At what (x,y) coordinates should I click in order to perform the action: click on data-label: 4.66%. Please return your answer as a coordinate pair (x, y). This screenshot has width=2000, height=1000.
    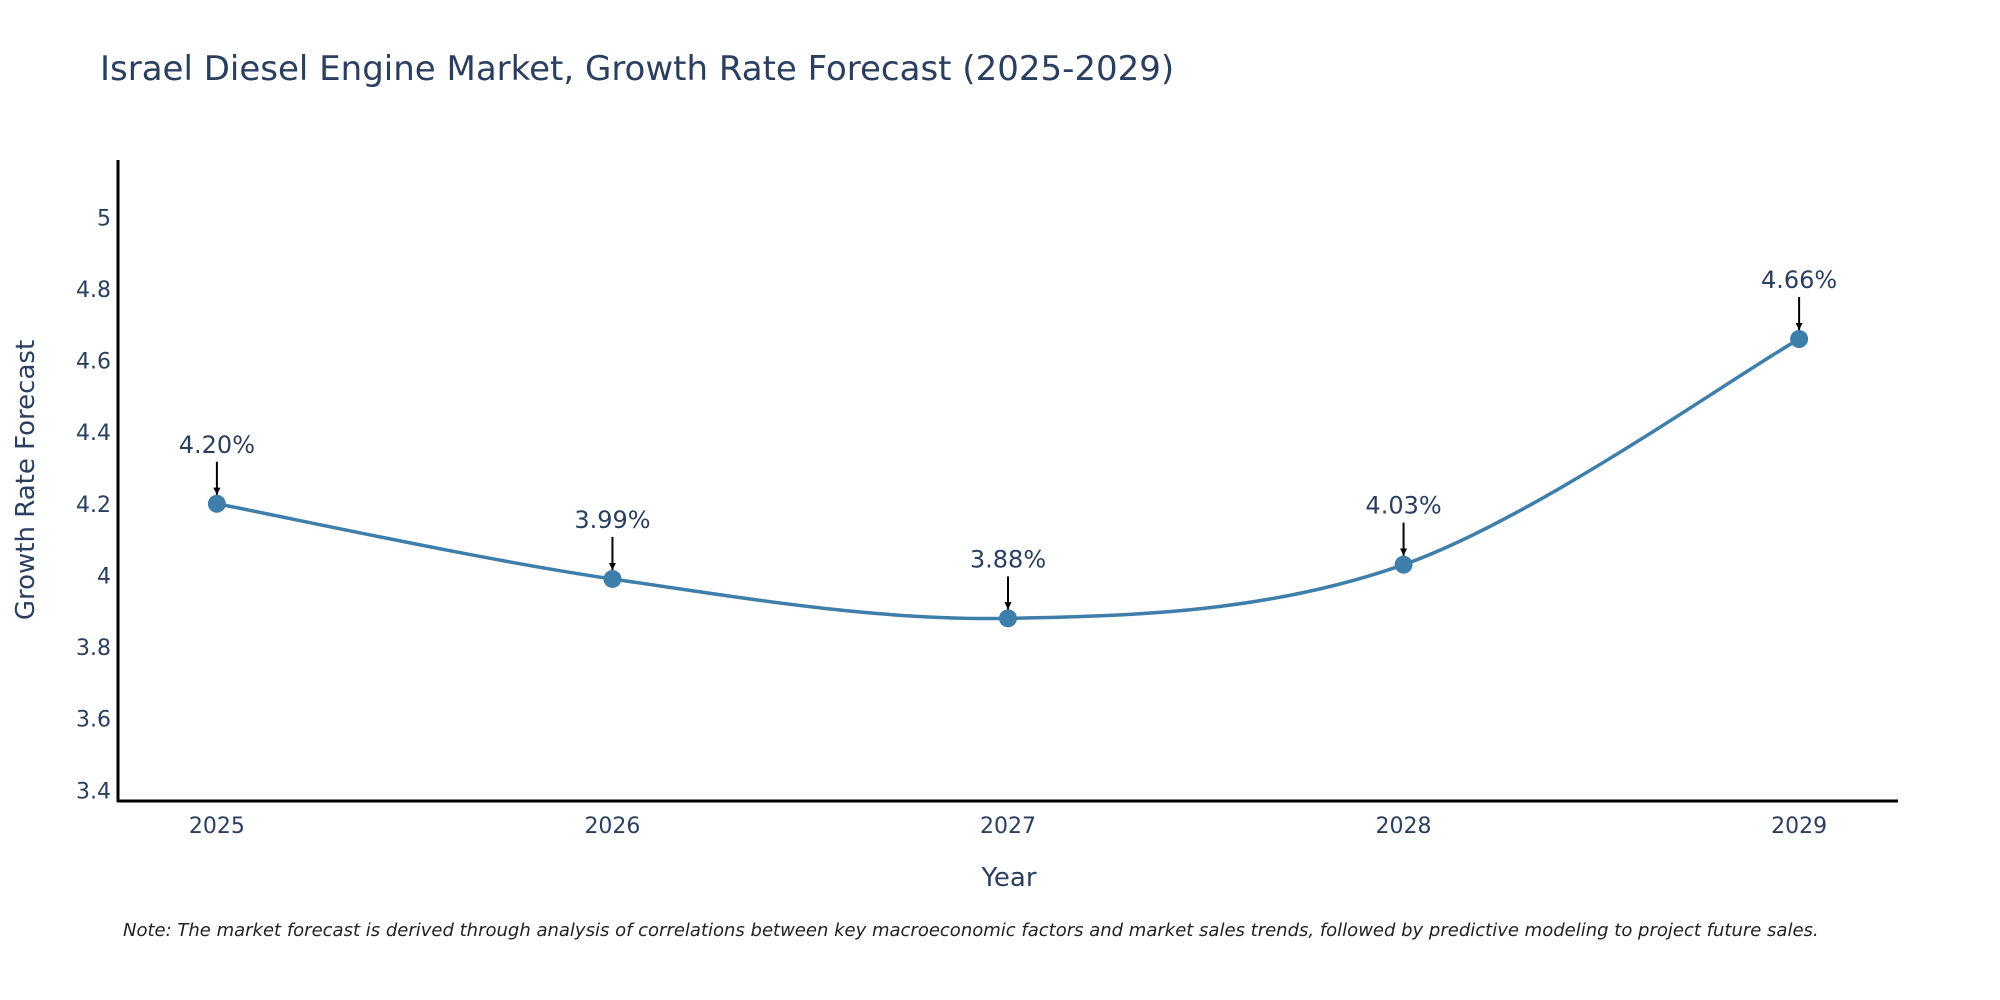
    Looking at the image, I should click on (1799, 280).